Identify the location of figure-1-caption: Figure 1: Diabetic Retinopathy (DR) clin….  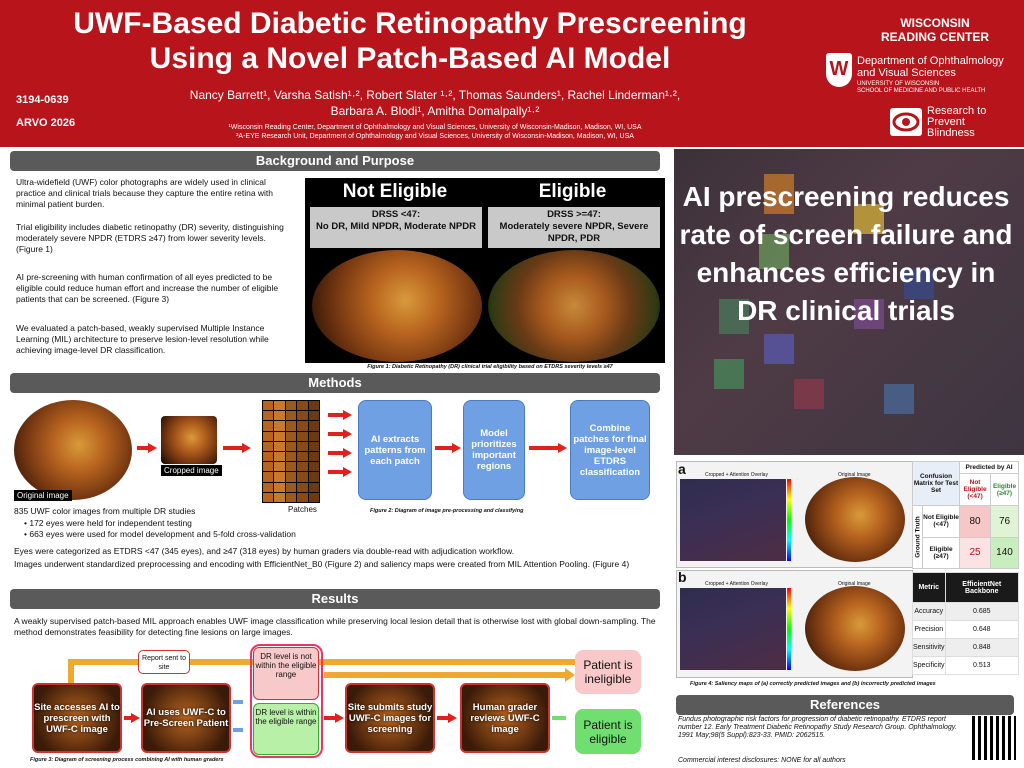
(490, 367).